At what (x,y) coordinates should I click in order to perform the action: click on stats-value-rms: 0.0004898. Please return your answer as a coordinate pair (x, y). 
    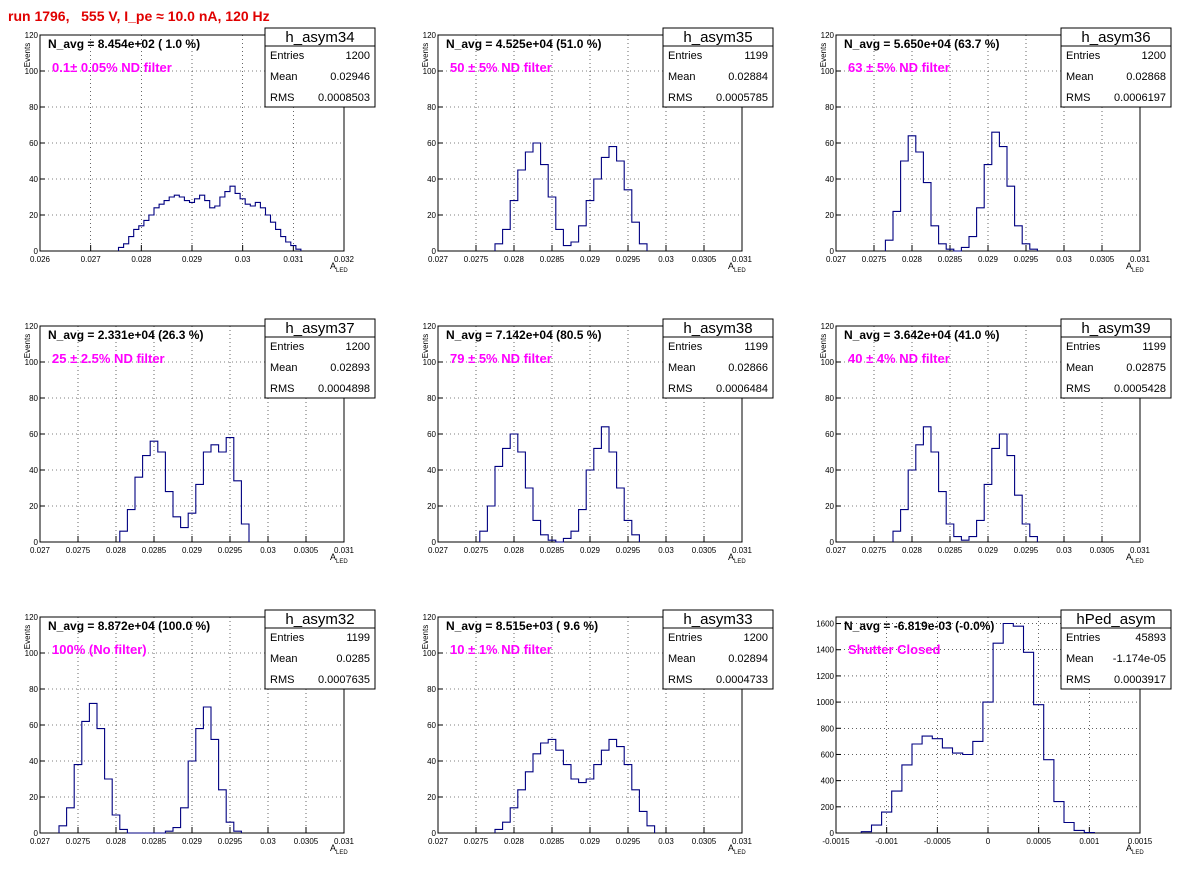
    Looking at the image, I should click on (344, 389).